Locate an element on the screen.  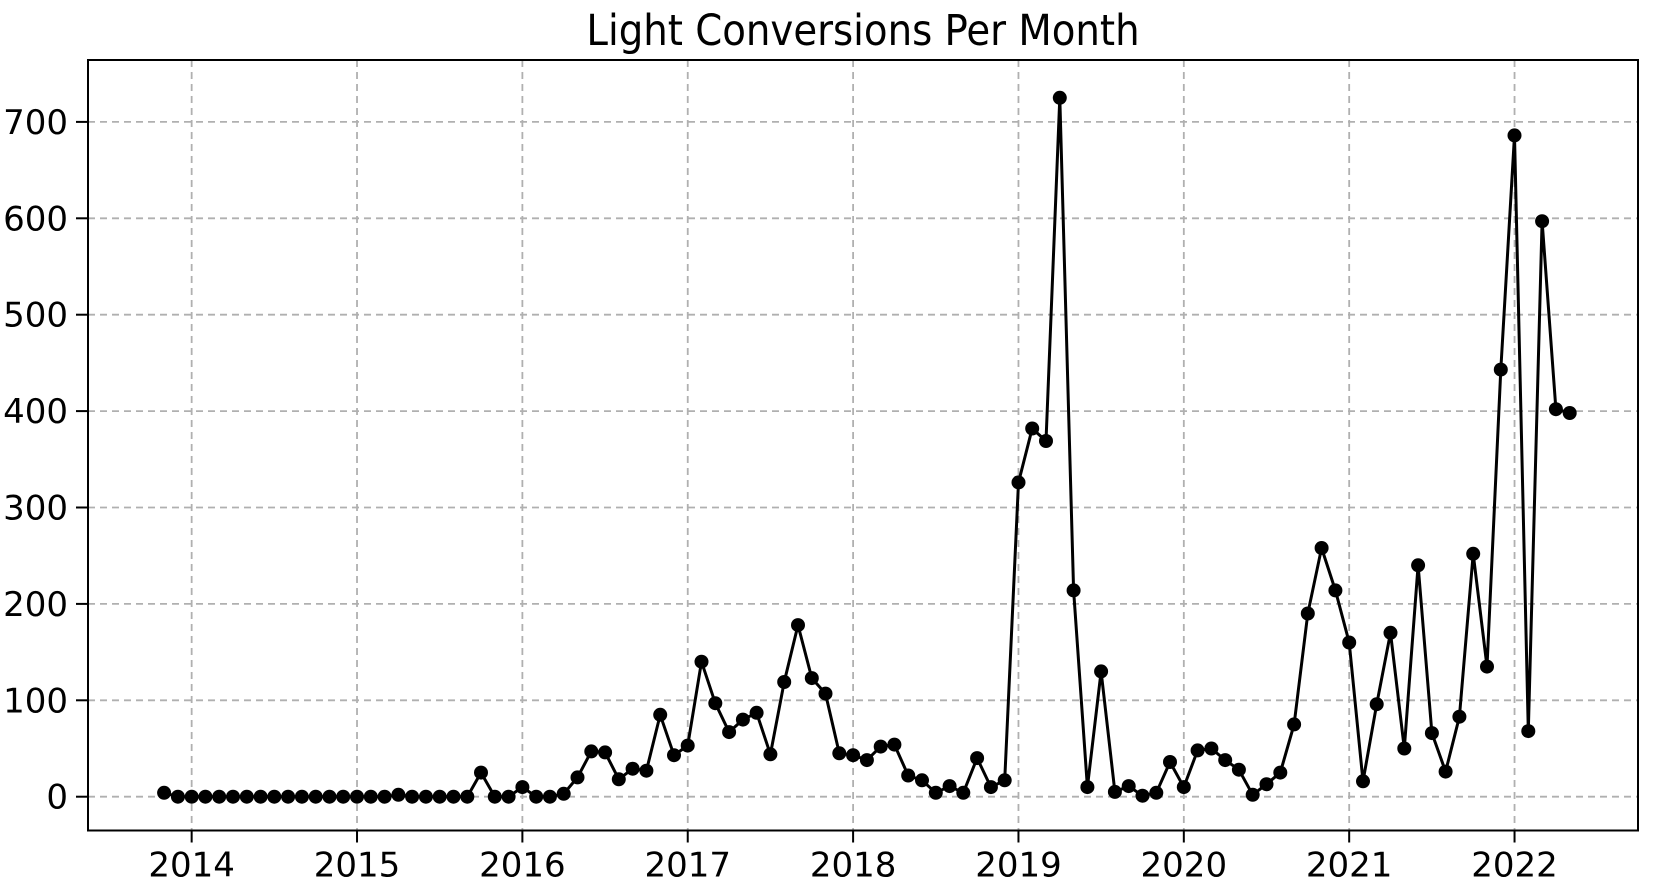
x-tick-label: 2016 is located at coordinates (522, 866).